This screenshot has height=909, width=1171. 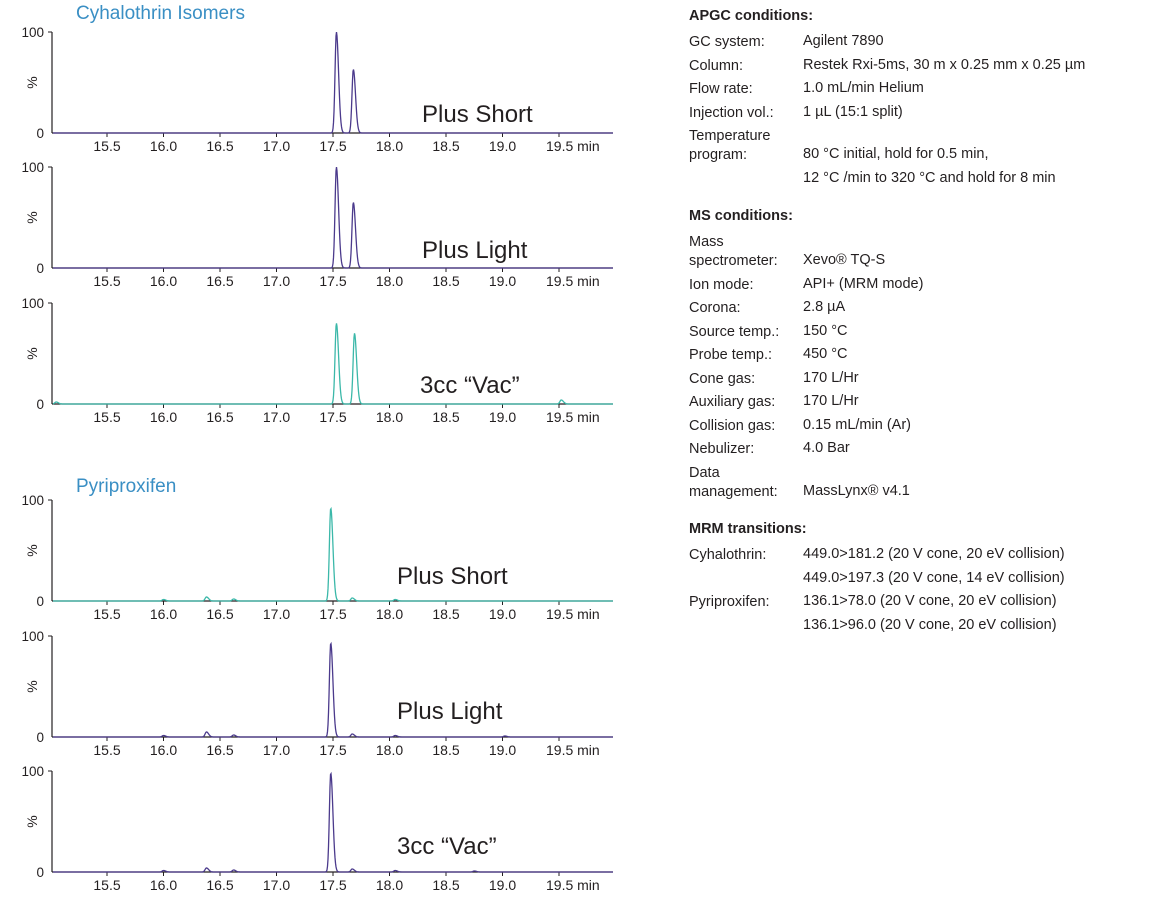 What do you see at coordinates (445, 750) in the screenshot?
I see `g1-panel1-xtick-label: 18.5` at bounding box center [445, 750].